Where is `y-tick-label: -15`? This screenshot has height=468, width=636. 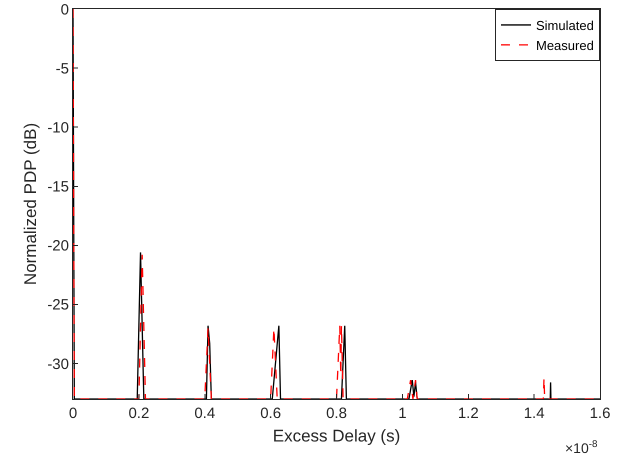
y-tick-label: -15 is located at coordinates (58, 187).